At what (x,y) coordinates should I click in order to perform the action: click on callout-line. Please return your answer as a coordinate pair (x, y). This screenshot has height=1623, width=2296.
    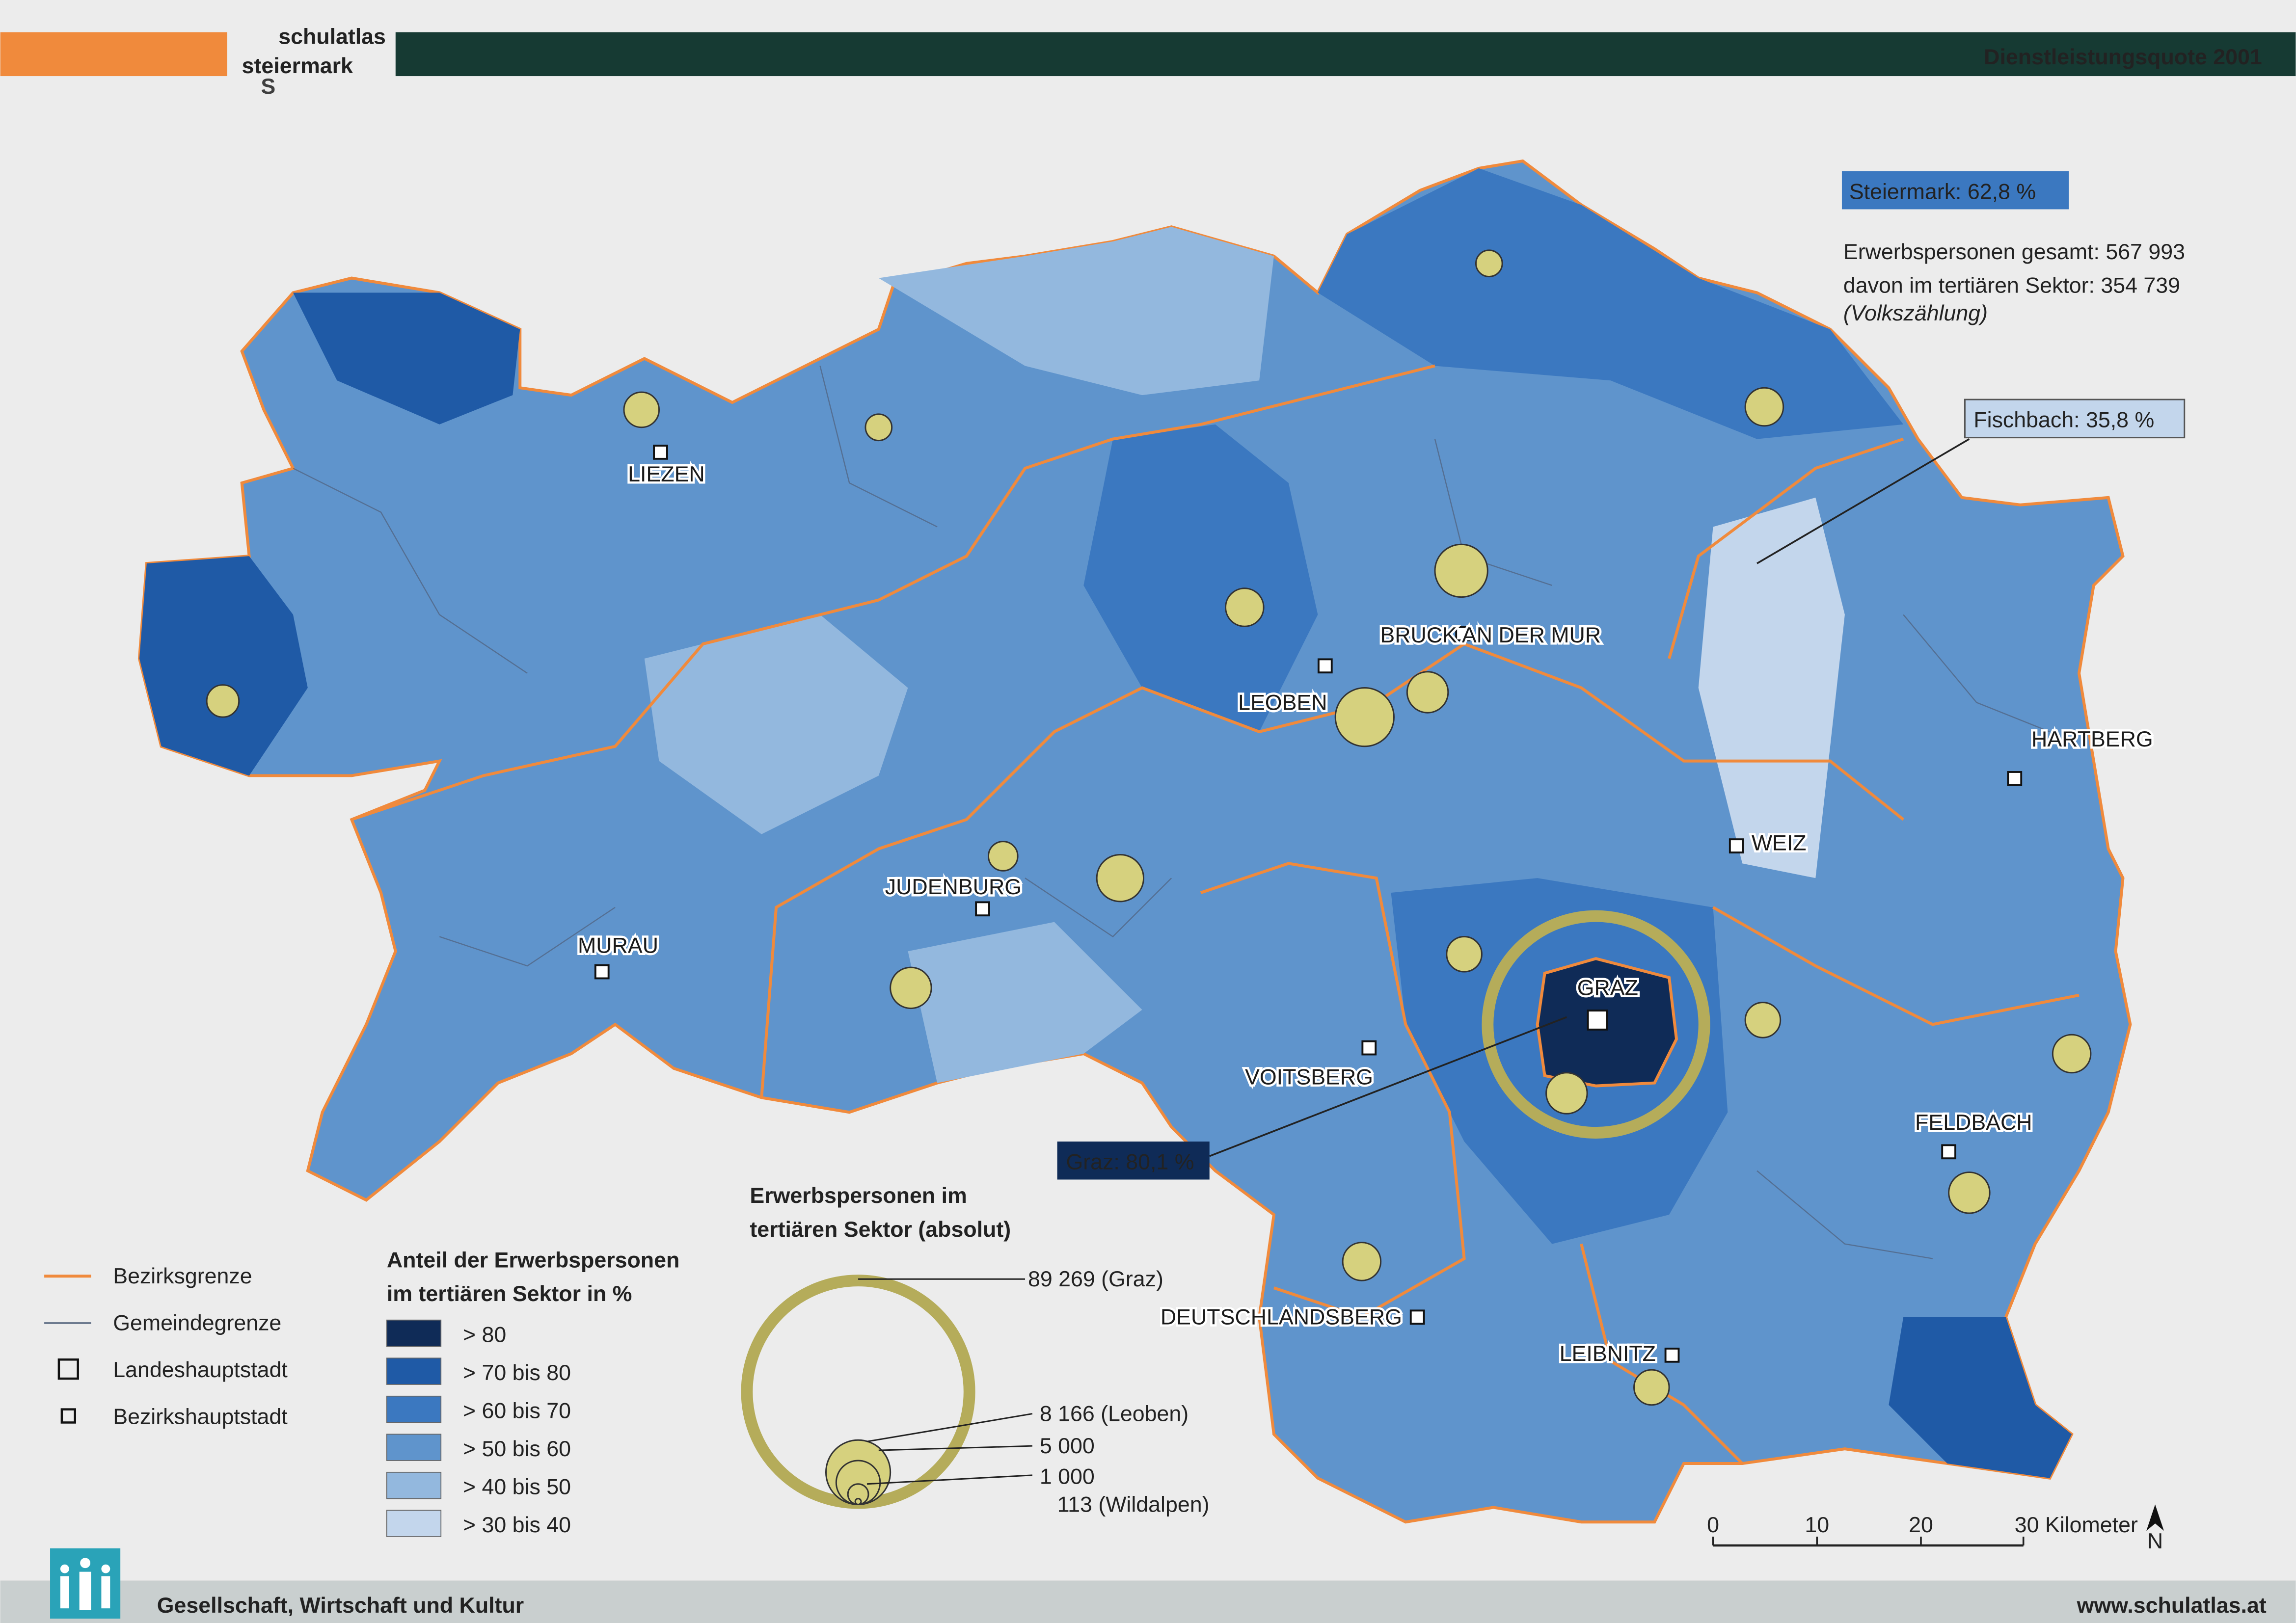
    Looking at the image, I should click on (1863, 501).